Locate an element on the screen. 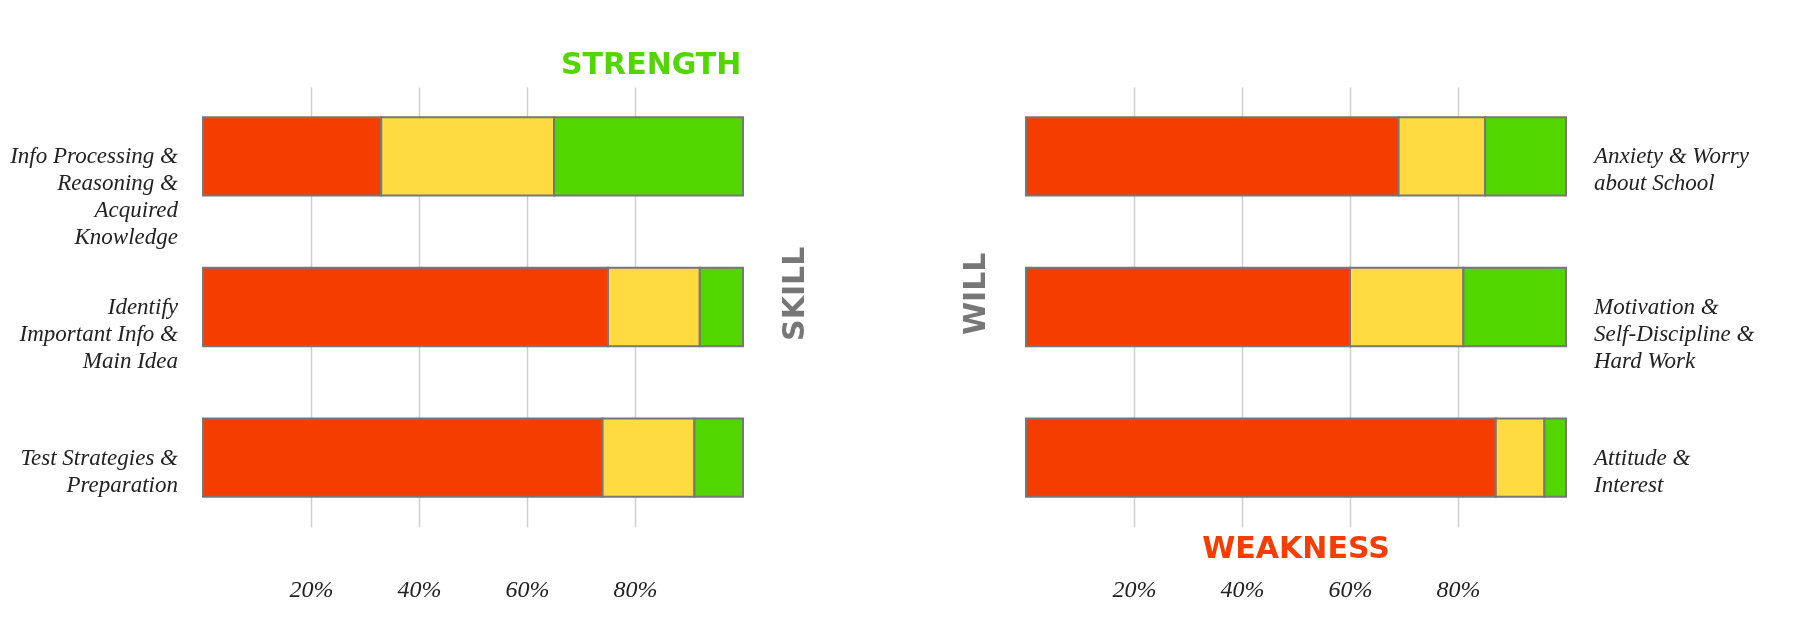 The image size is (1812, 631). y-tick-label: Identify Important Info & Main Idea is located at coordinates (98, 333).